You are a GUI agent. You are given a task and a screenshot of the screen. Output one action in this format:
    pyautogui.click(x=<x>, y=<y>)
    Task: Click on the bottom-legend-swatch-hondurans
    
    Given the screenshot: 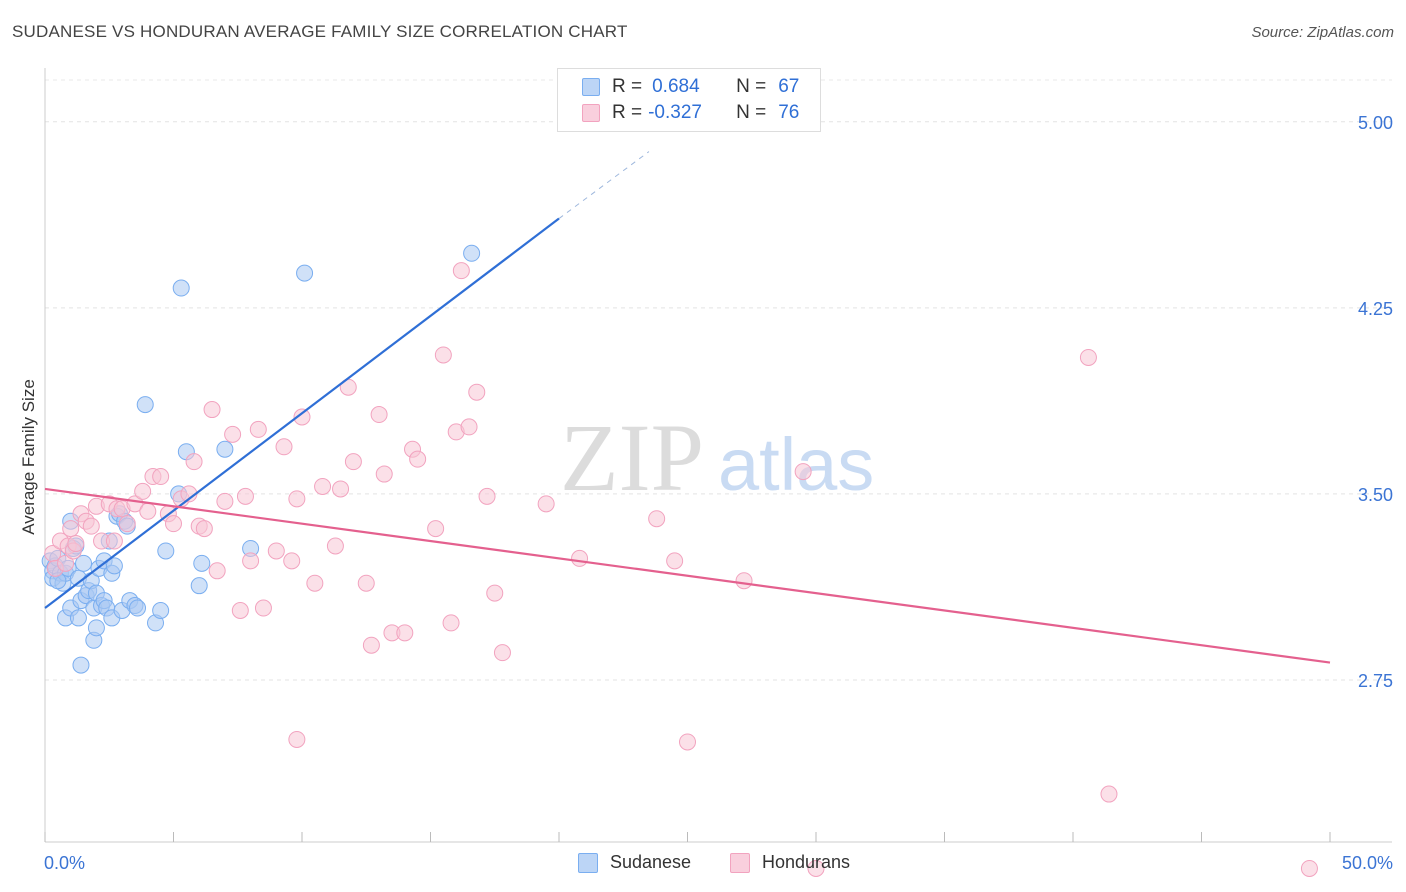 What is the action you would take?
    pyautogui.click(x=740, y=862)
    